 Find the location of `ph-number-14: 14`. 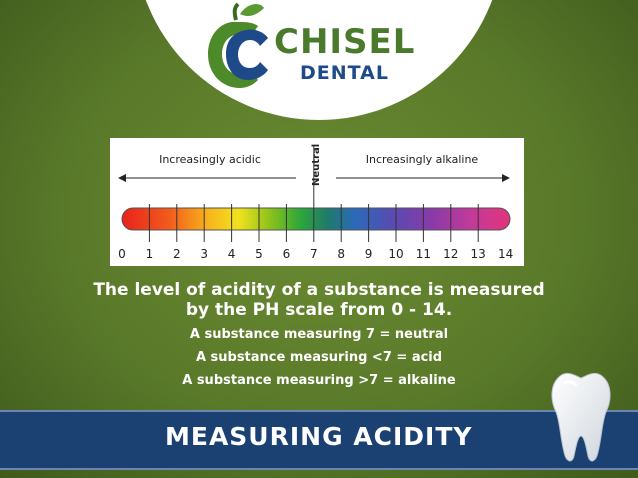

ph-number-14: 14 is located at coordinates (505, 254).